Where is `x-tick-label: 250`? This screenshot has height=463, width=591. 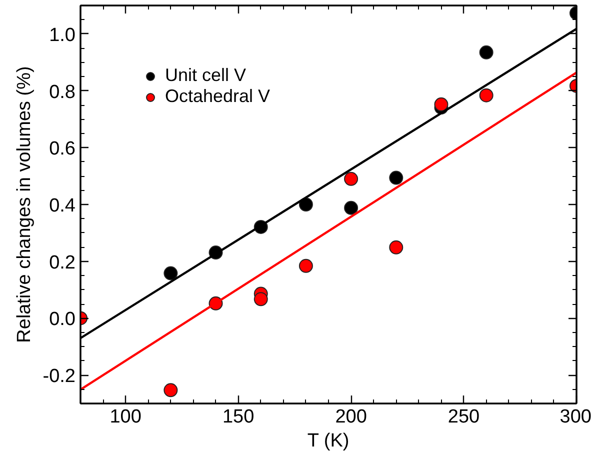
x-tick-label: 250 is located at coordinates (464, 417).